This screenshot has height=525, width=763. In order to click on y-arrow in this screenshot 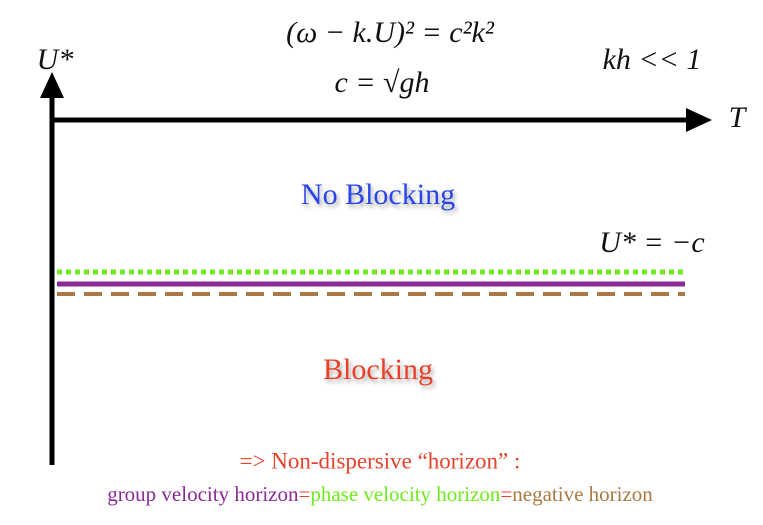, I will do `click(52, 85)`.